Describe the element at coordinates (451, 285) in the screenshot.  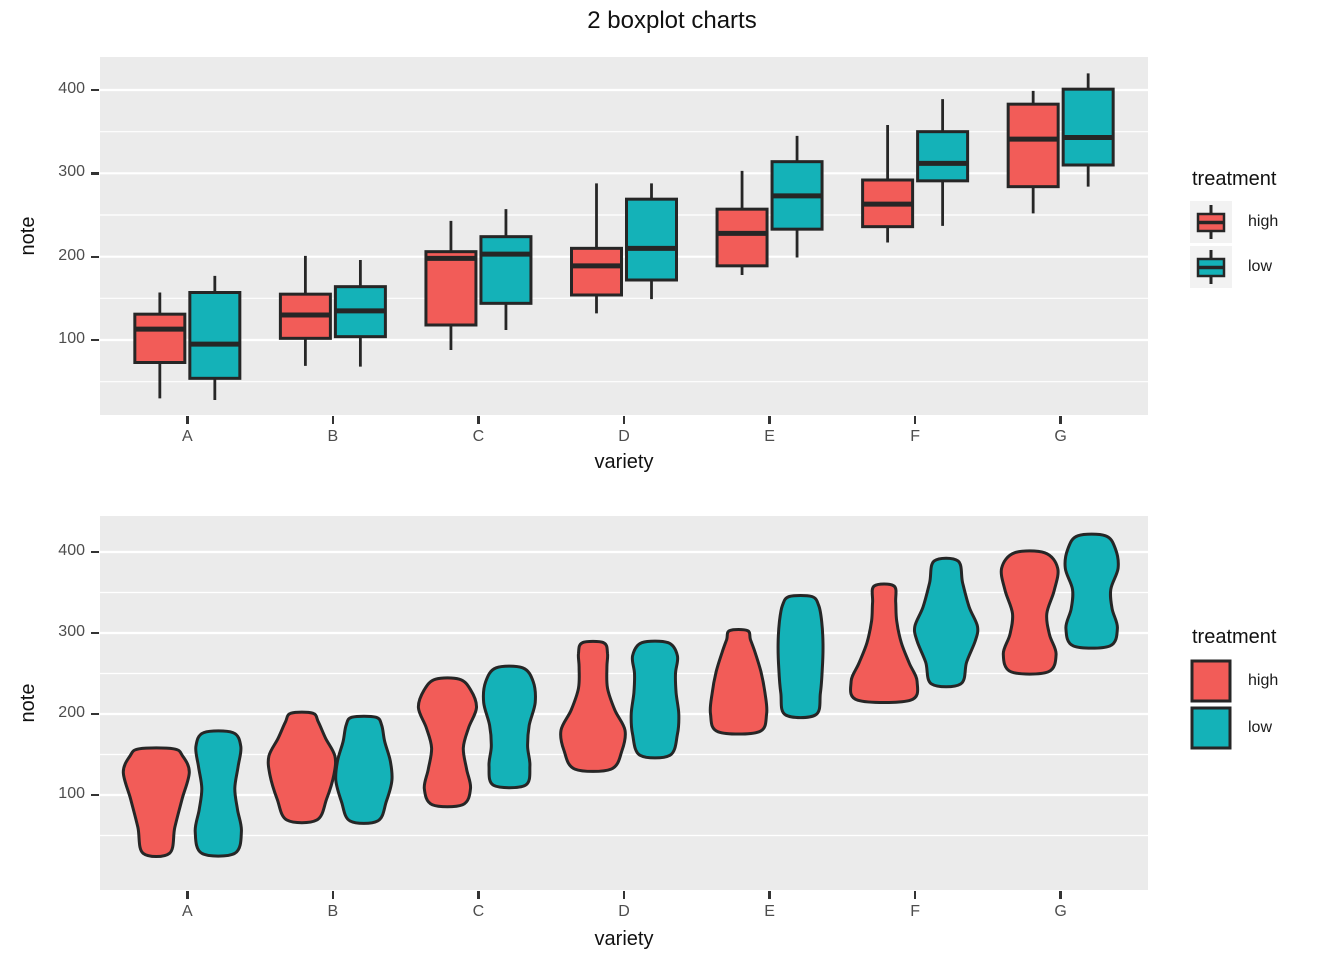
I see `box-C-high` at that location.